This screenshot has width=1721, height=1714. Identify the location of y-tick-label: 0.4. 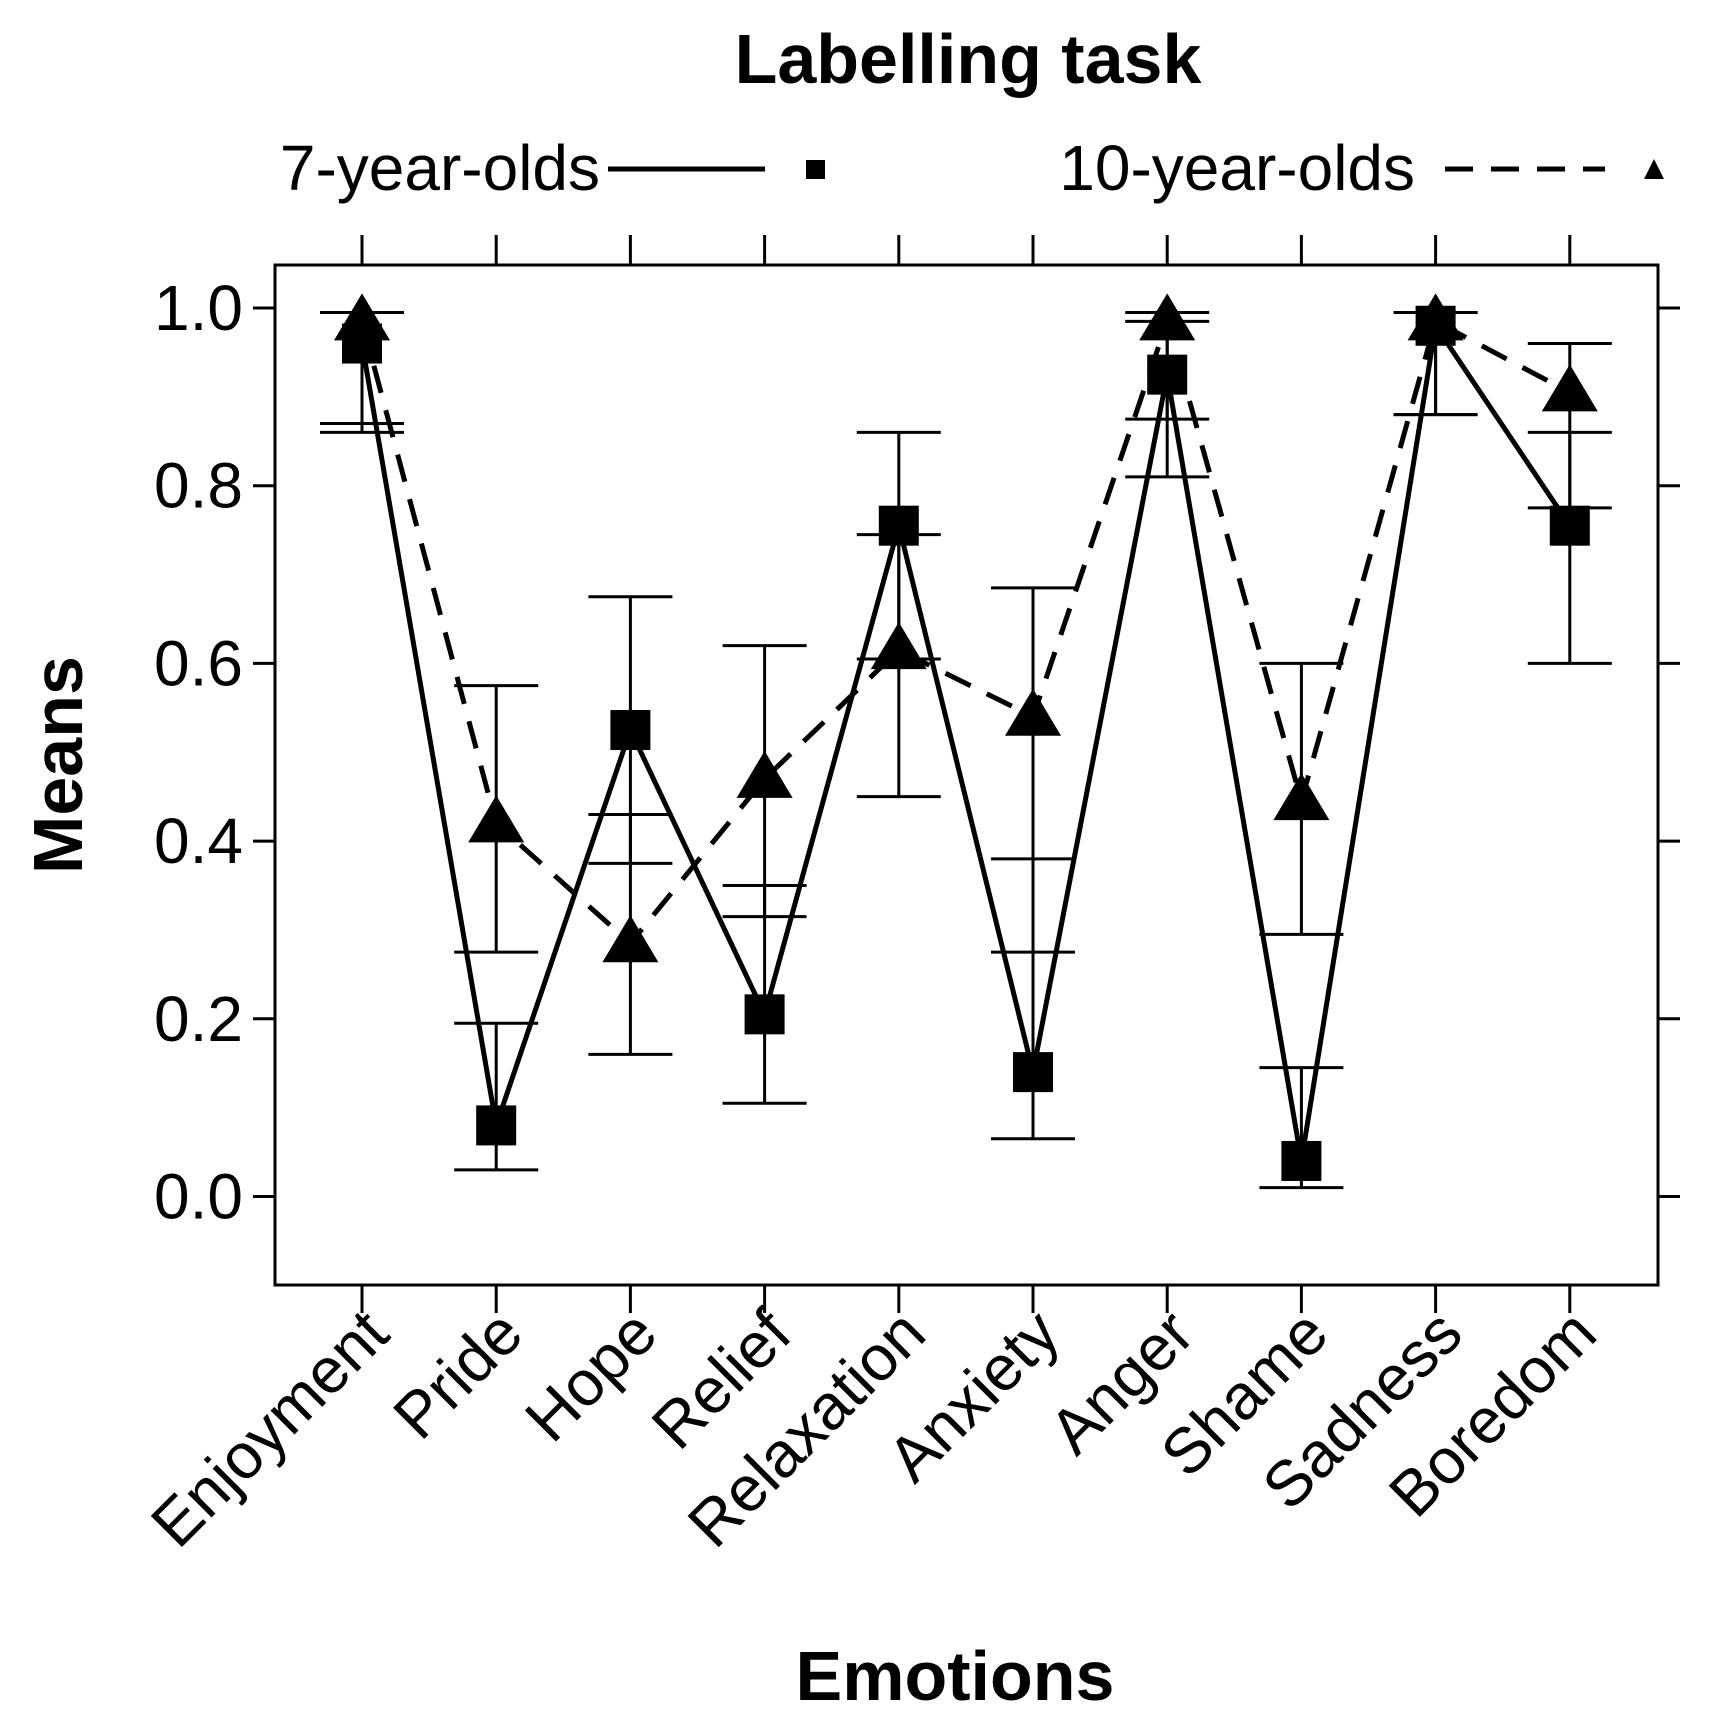
(198, 841).